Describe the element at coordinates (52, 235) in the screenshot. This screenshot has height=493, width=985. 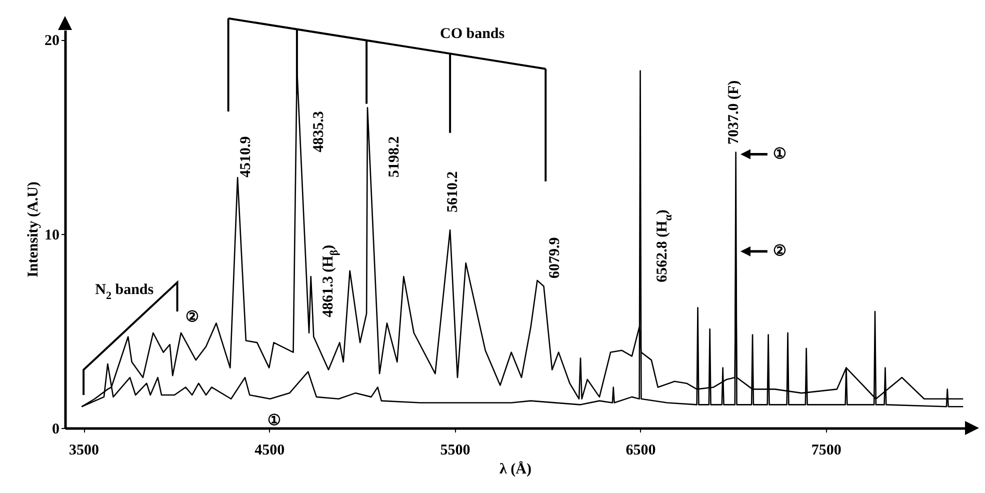
I see `y-tick-label: 10` at that location.